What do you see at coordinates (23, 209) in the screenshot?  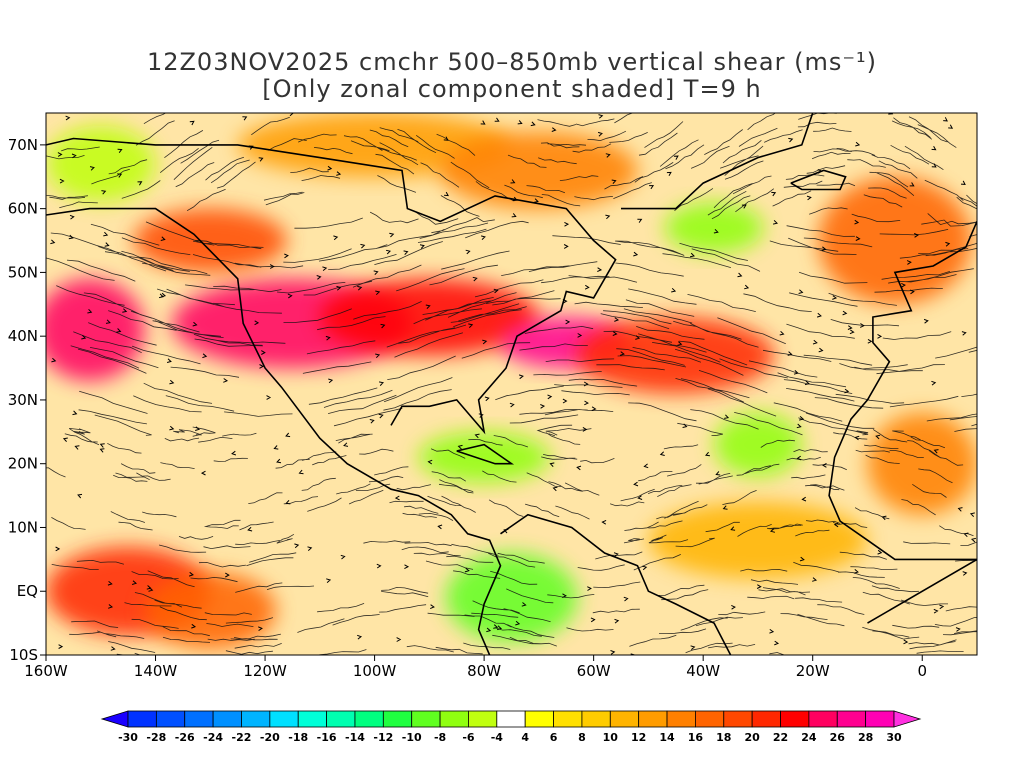 I see `lat-tick-label: 60N` at bounding box center [23, 209].